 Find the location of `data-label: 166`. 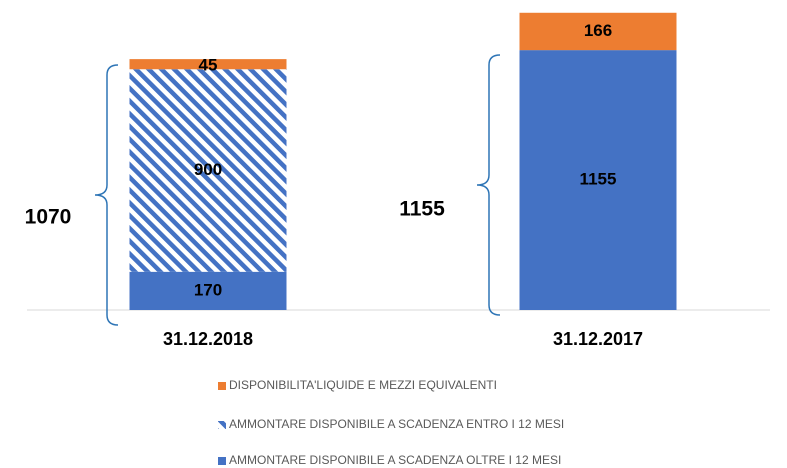

data-label: 166 is located at coordinates (598, 30).